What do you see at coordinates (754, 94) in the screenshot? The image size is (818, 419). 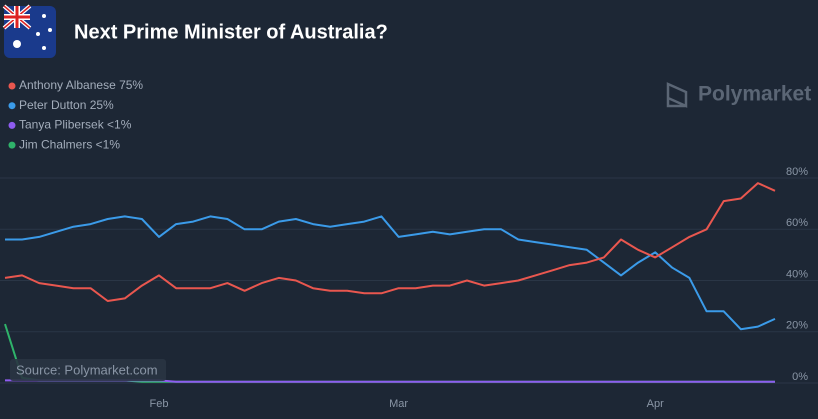 I see `watermark-text: Polymarket` at bounding box center [754, 94].